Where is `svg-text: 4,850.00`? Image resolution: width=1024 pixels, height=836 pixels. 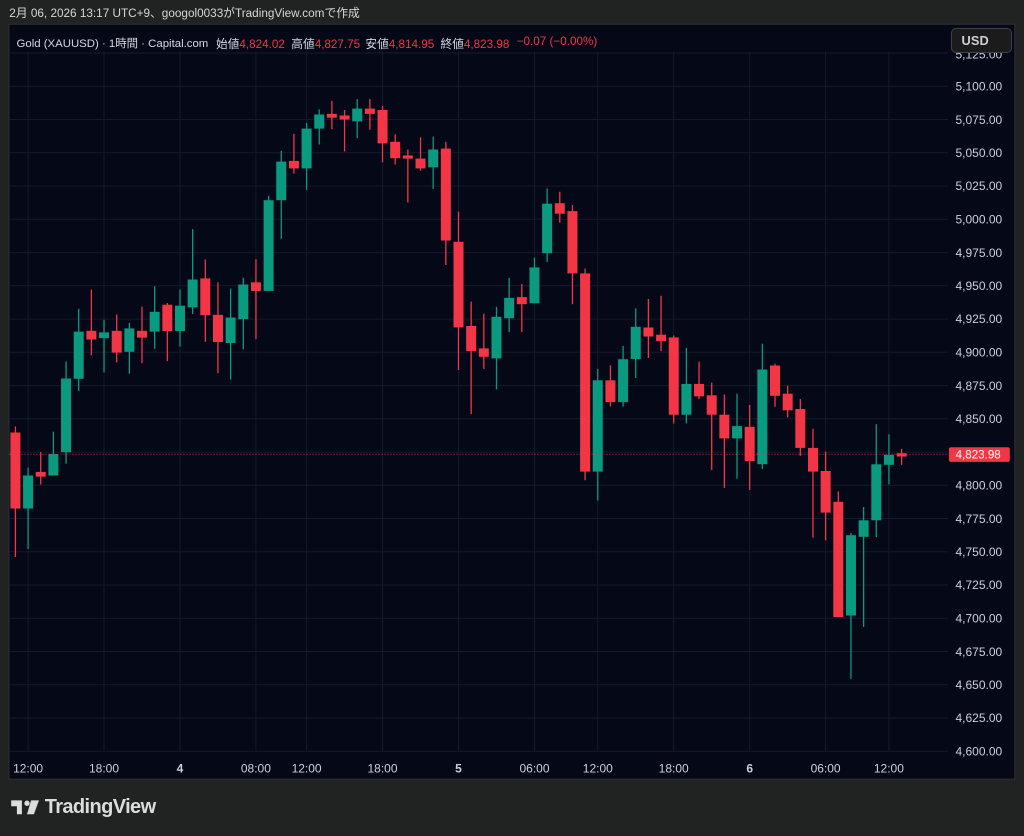 svg-text: 4,850.00 is located at coordinates (979, 419).